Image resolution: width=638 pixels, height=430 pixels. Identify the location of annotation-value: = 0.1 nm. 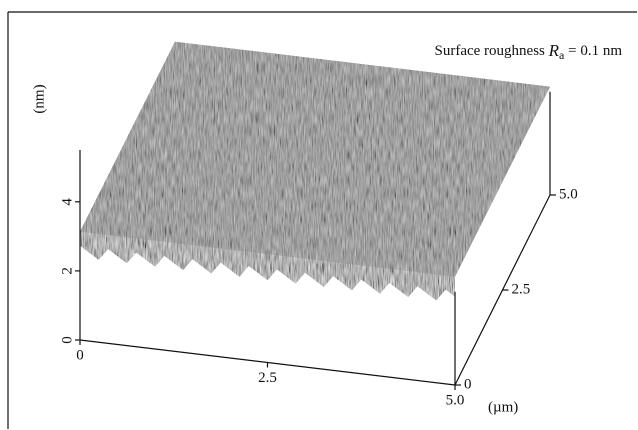
(593, 51).